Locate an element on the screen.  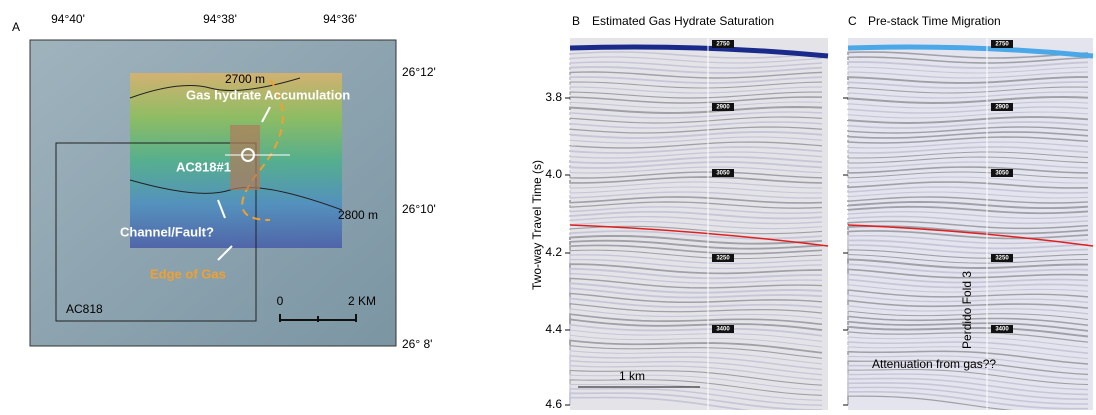
lon-label: 94°38' is located at coordinates (220, 19).